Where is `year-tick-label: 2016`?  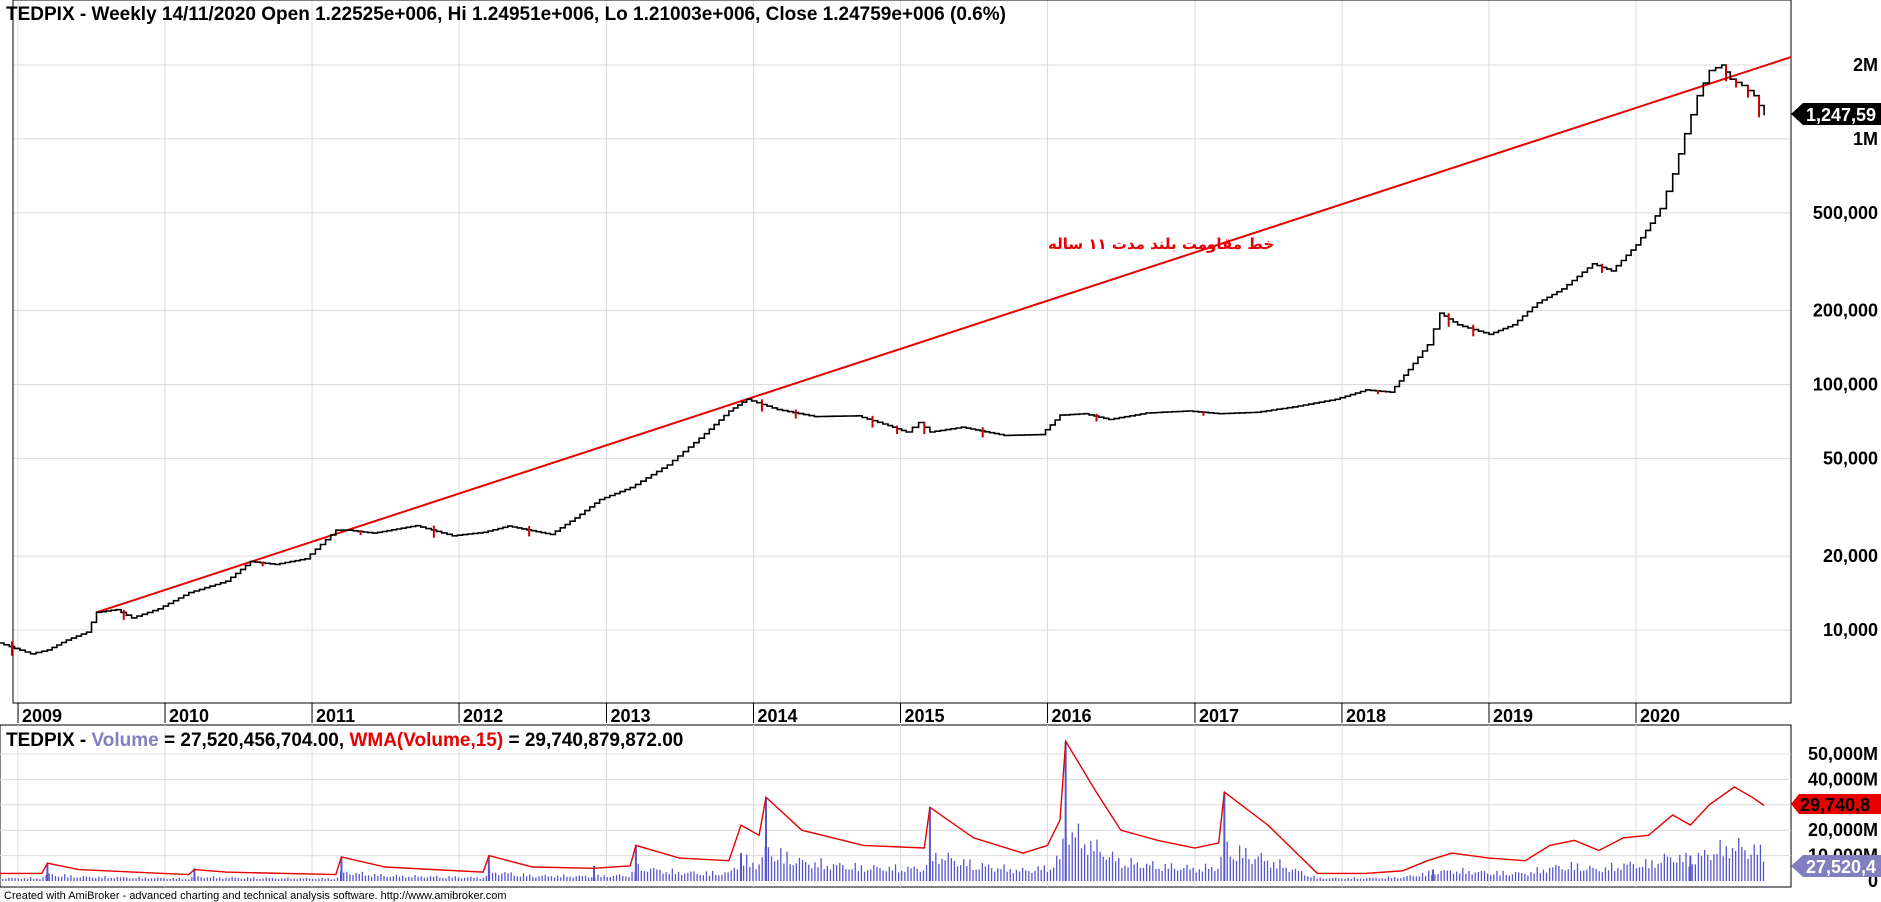
year-tick-label: 2016 is located at coordinates (1072, 716).